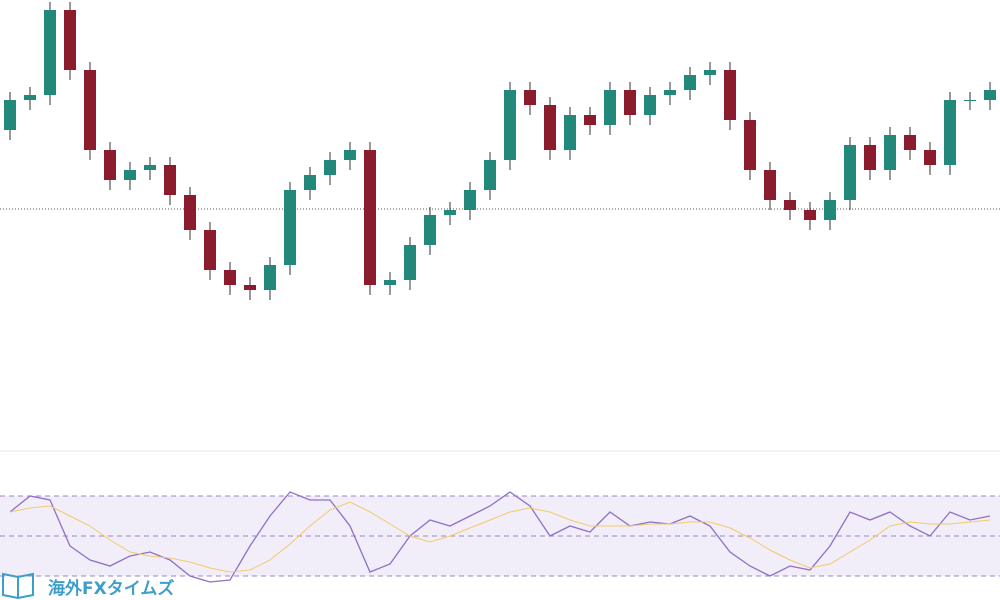  I want to click on logo-text: 海外FXタイムズ, so click(111, 588).